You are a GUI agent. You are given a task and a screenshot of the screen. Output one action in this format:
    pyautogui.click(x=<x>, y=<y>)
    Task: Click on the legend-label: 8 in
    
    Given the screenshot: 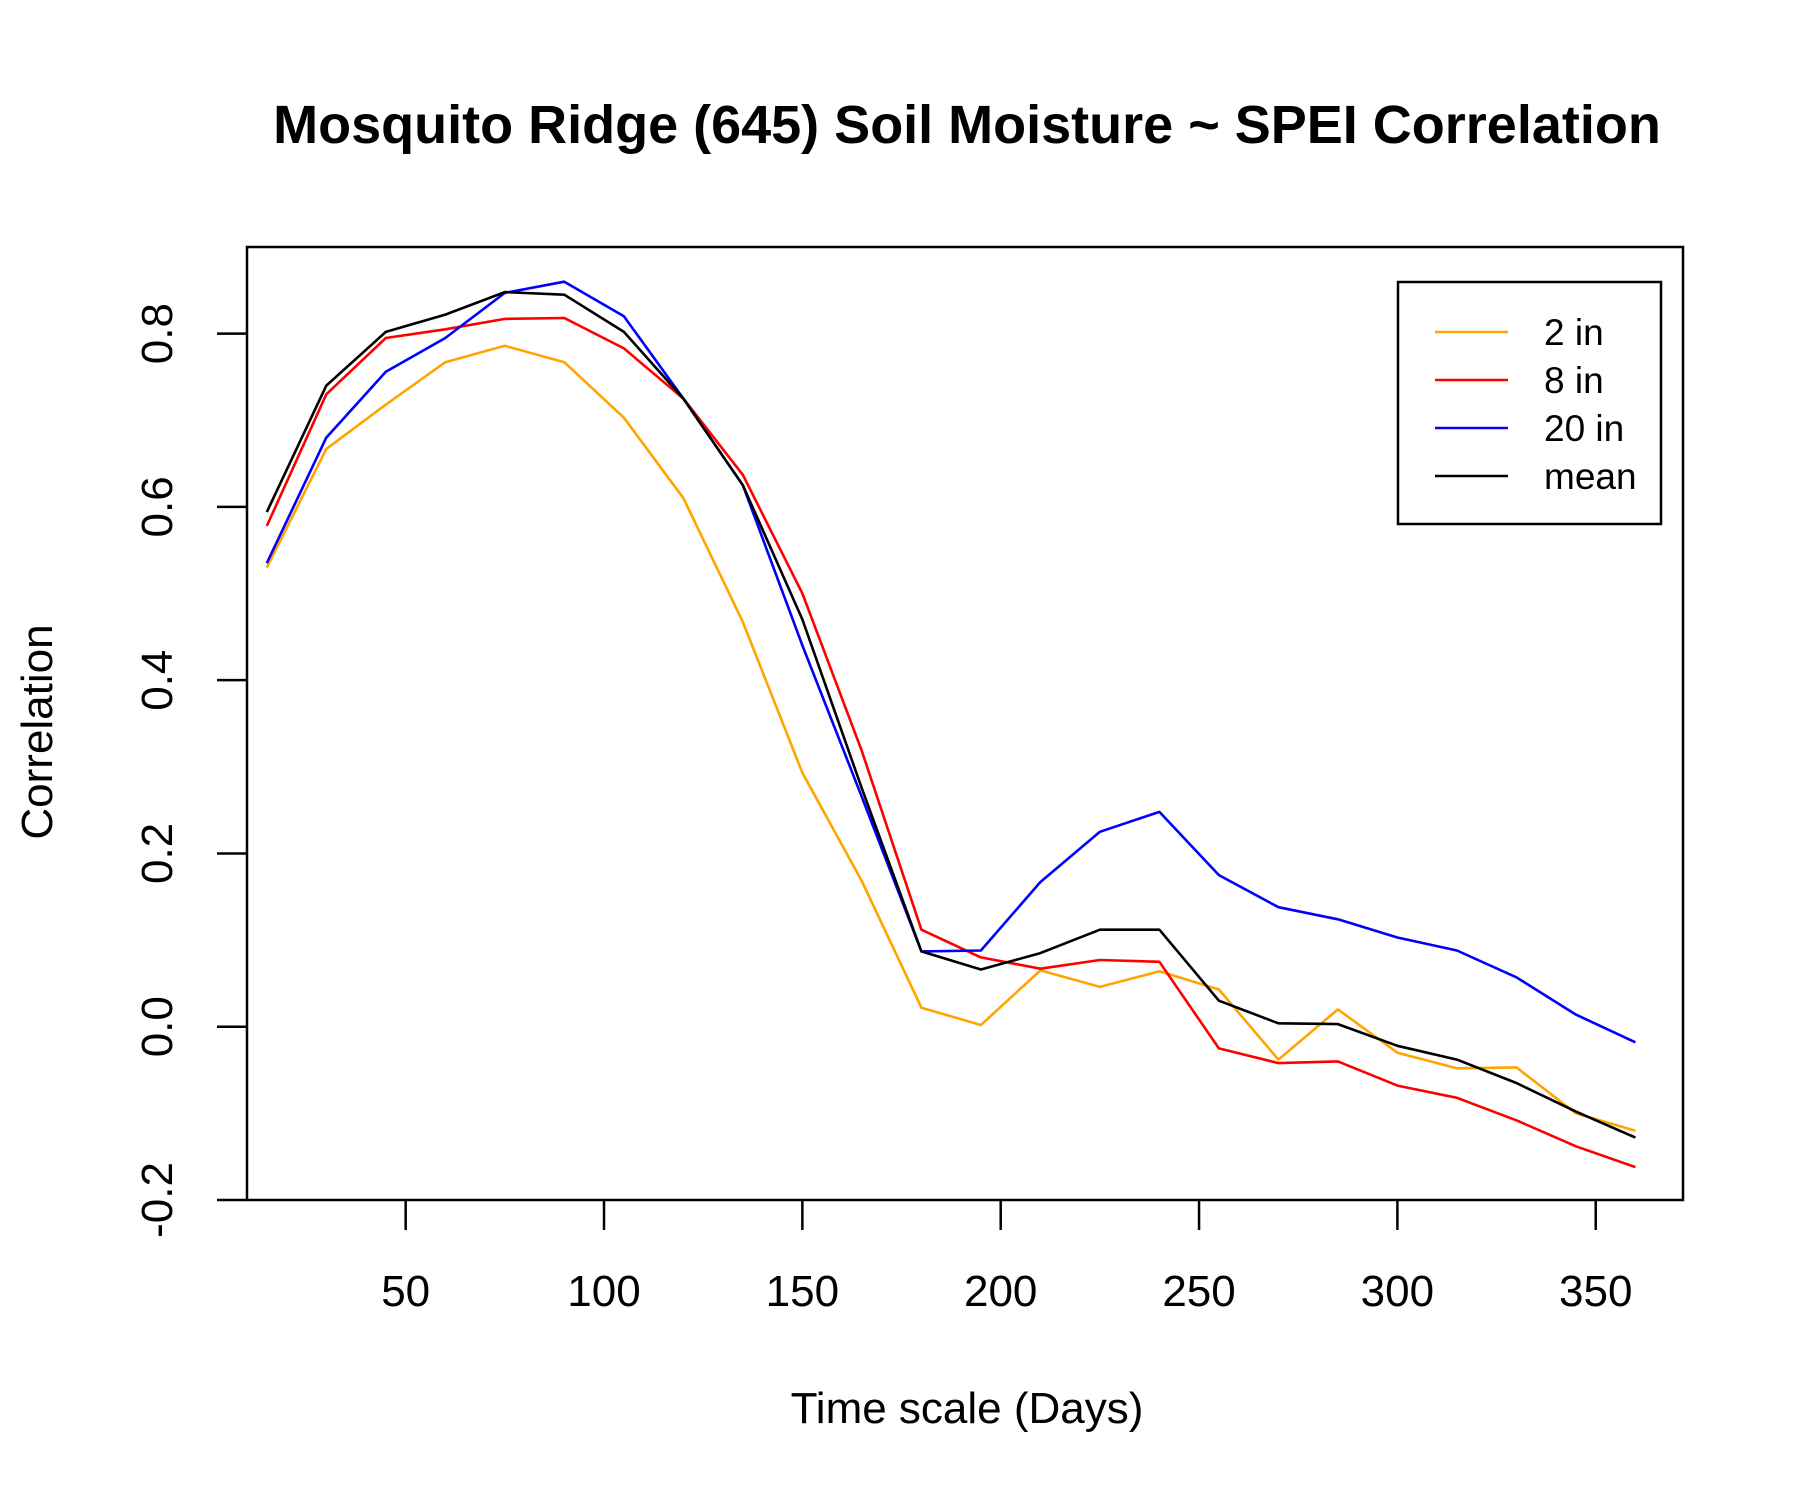 What is the action you would take?
    pyautogui.click(x=1574, y=380)
    